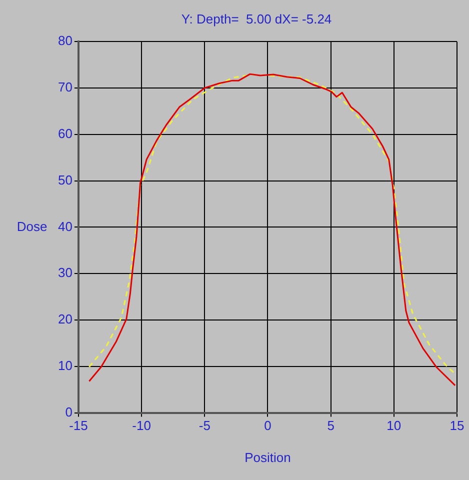  What do you see at coordinates (65, 40) in the screenshot?
I see `y-tick-label: 80` at bounding box center [65, 40].